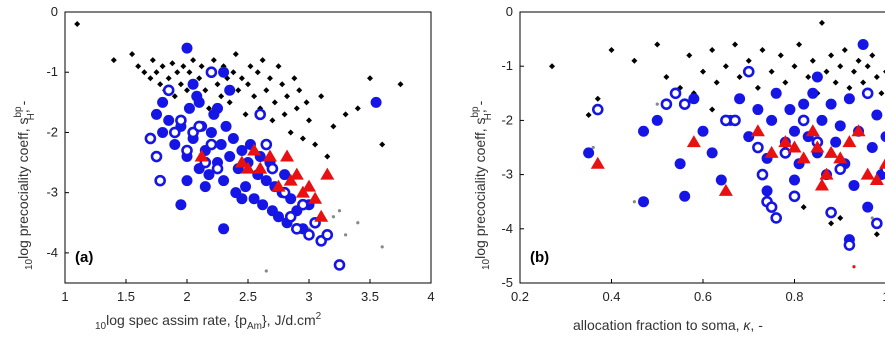 The image size is (885, 347). I want to click on panel-b-x-axis-label: allocation fraction to soma, κ, -, so click(668, 325).